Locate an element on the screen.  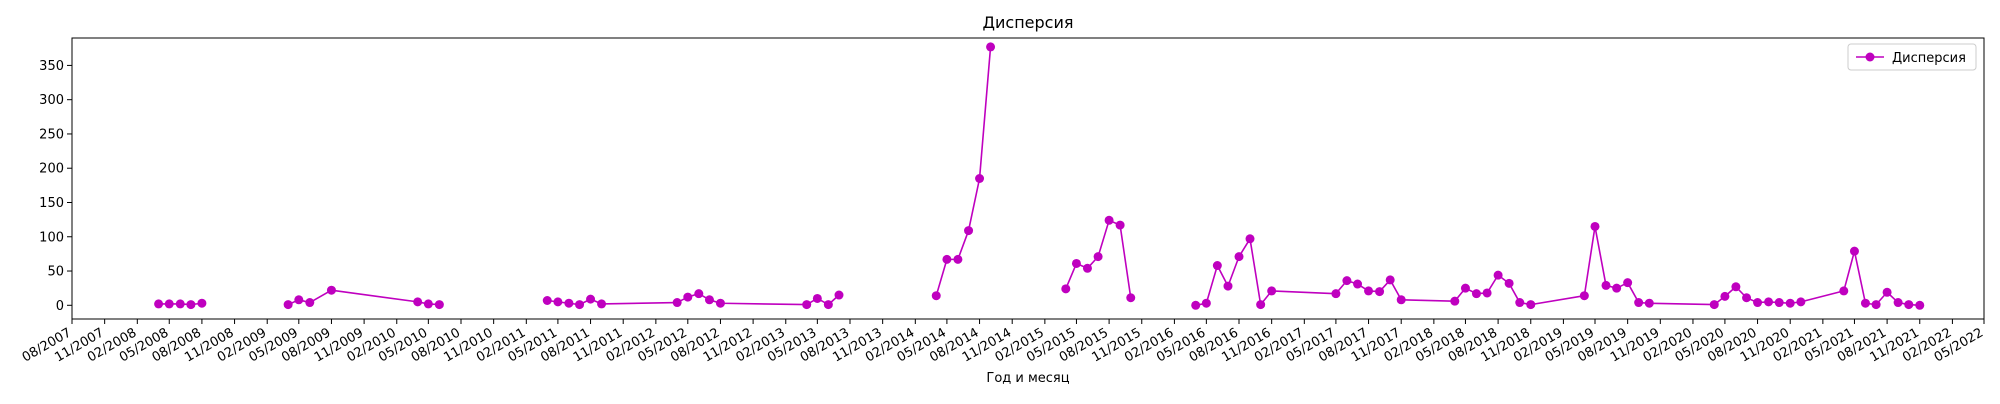
legend-box is located at coordinates (1912, 57).